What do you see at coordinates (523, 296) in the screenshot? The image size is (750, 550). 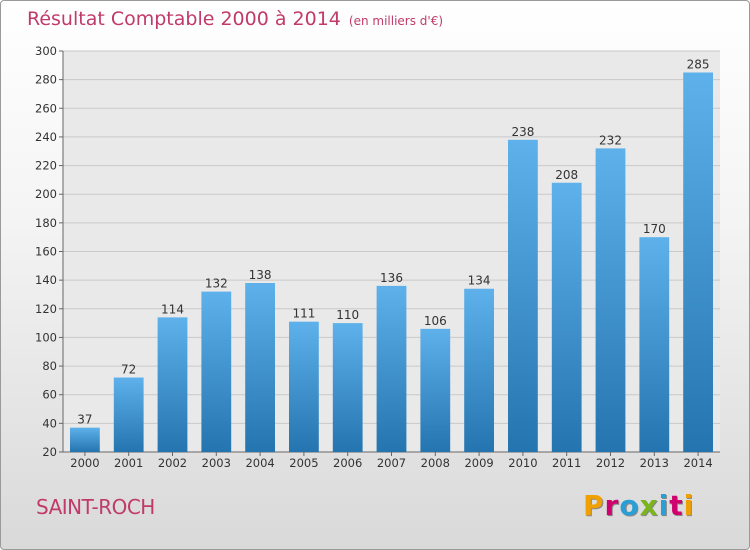 I see `bar-2010` at bounding box center [523, 296].